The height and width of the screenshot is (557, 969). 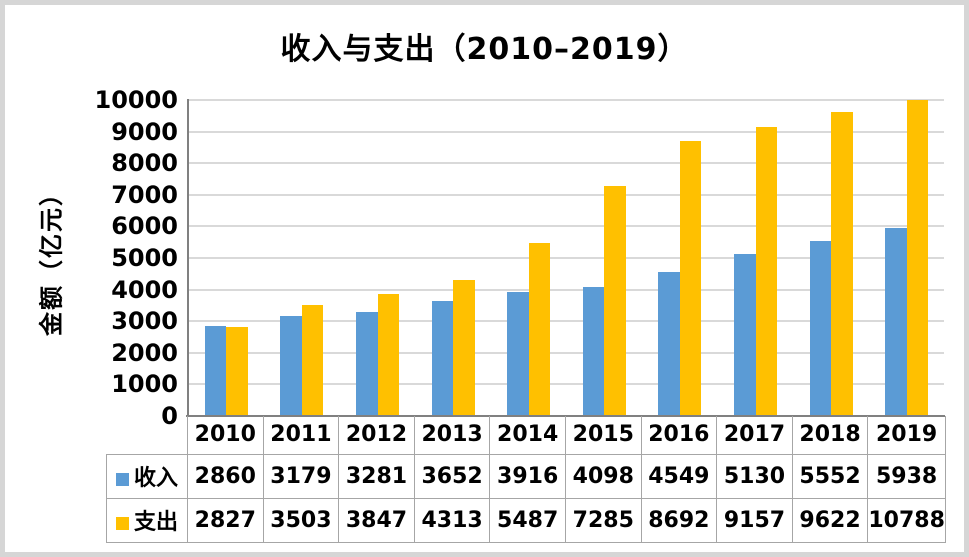 I want to click on year-cell-2018: 2018, so click(x=830, y=435).